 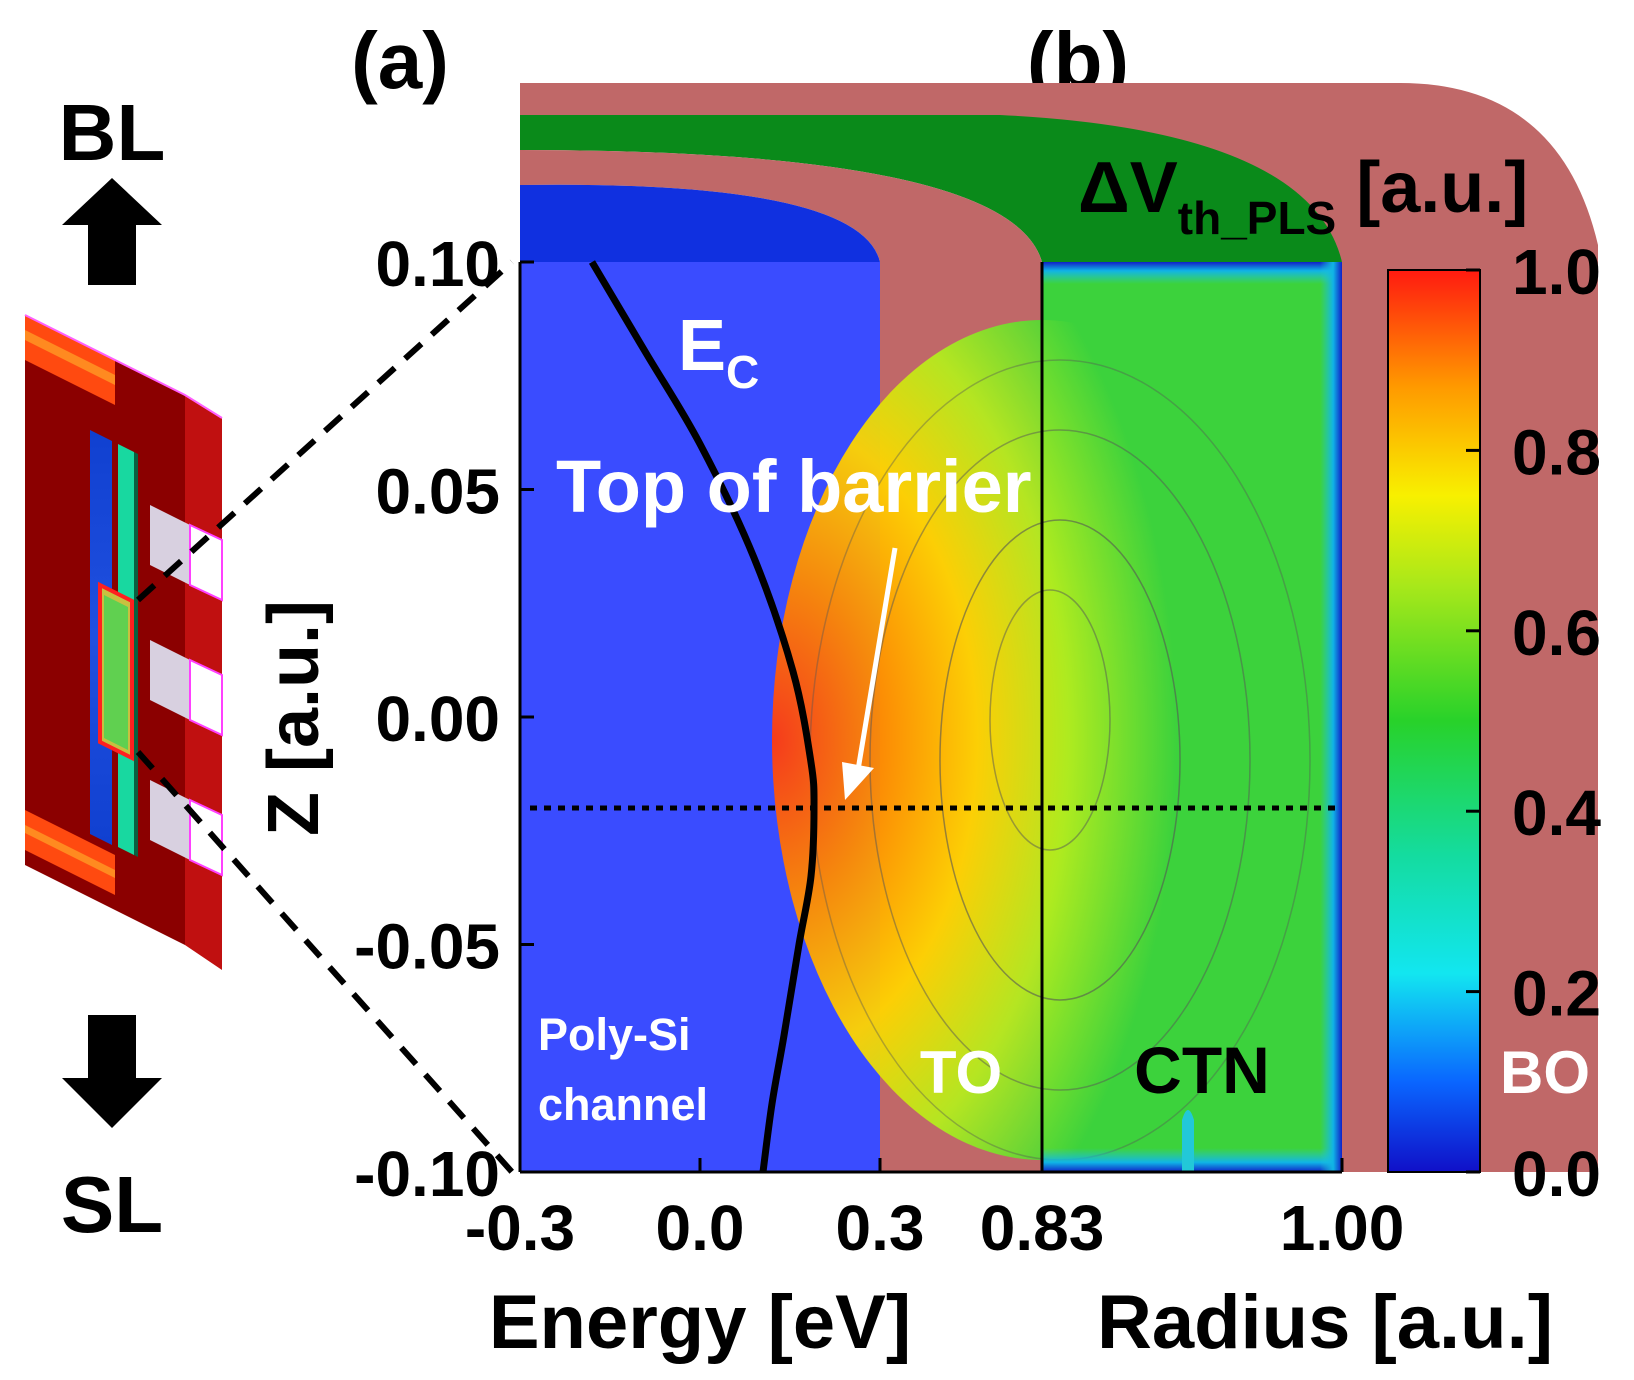 What do you see at coordinates (123, 642) in the screenshot?
I see `device-body` at bounding box center [123, 642].